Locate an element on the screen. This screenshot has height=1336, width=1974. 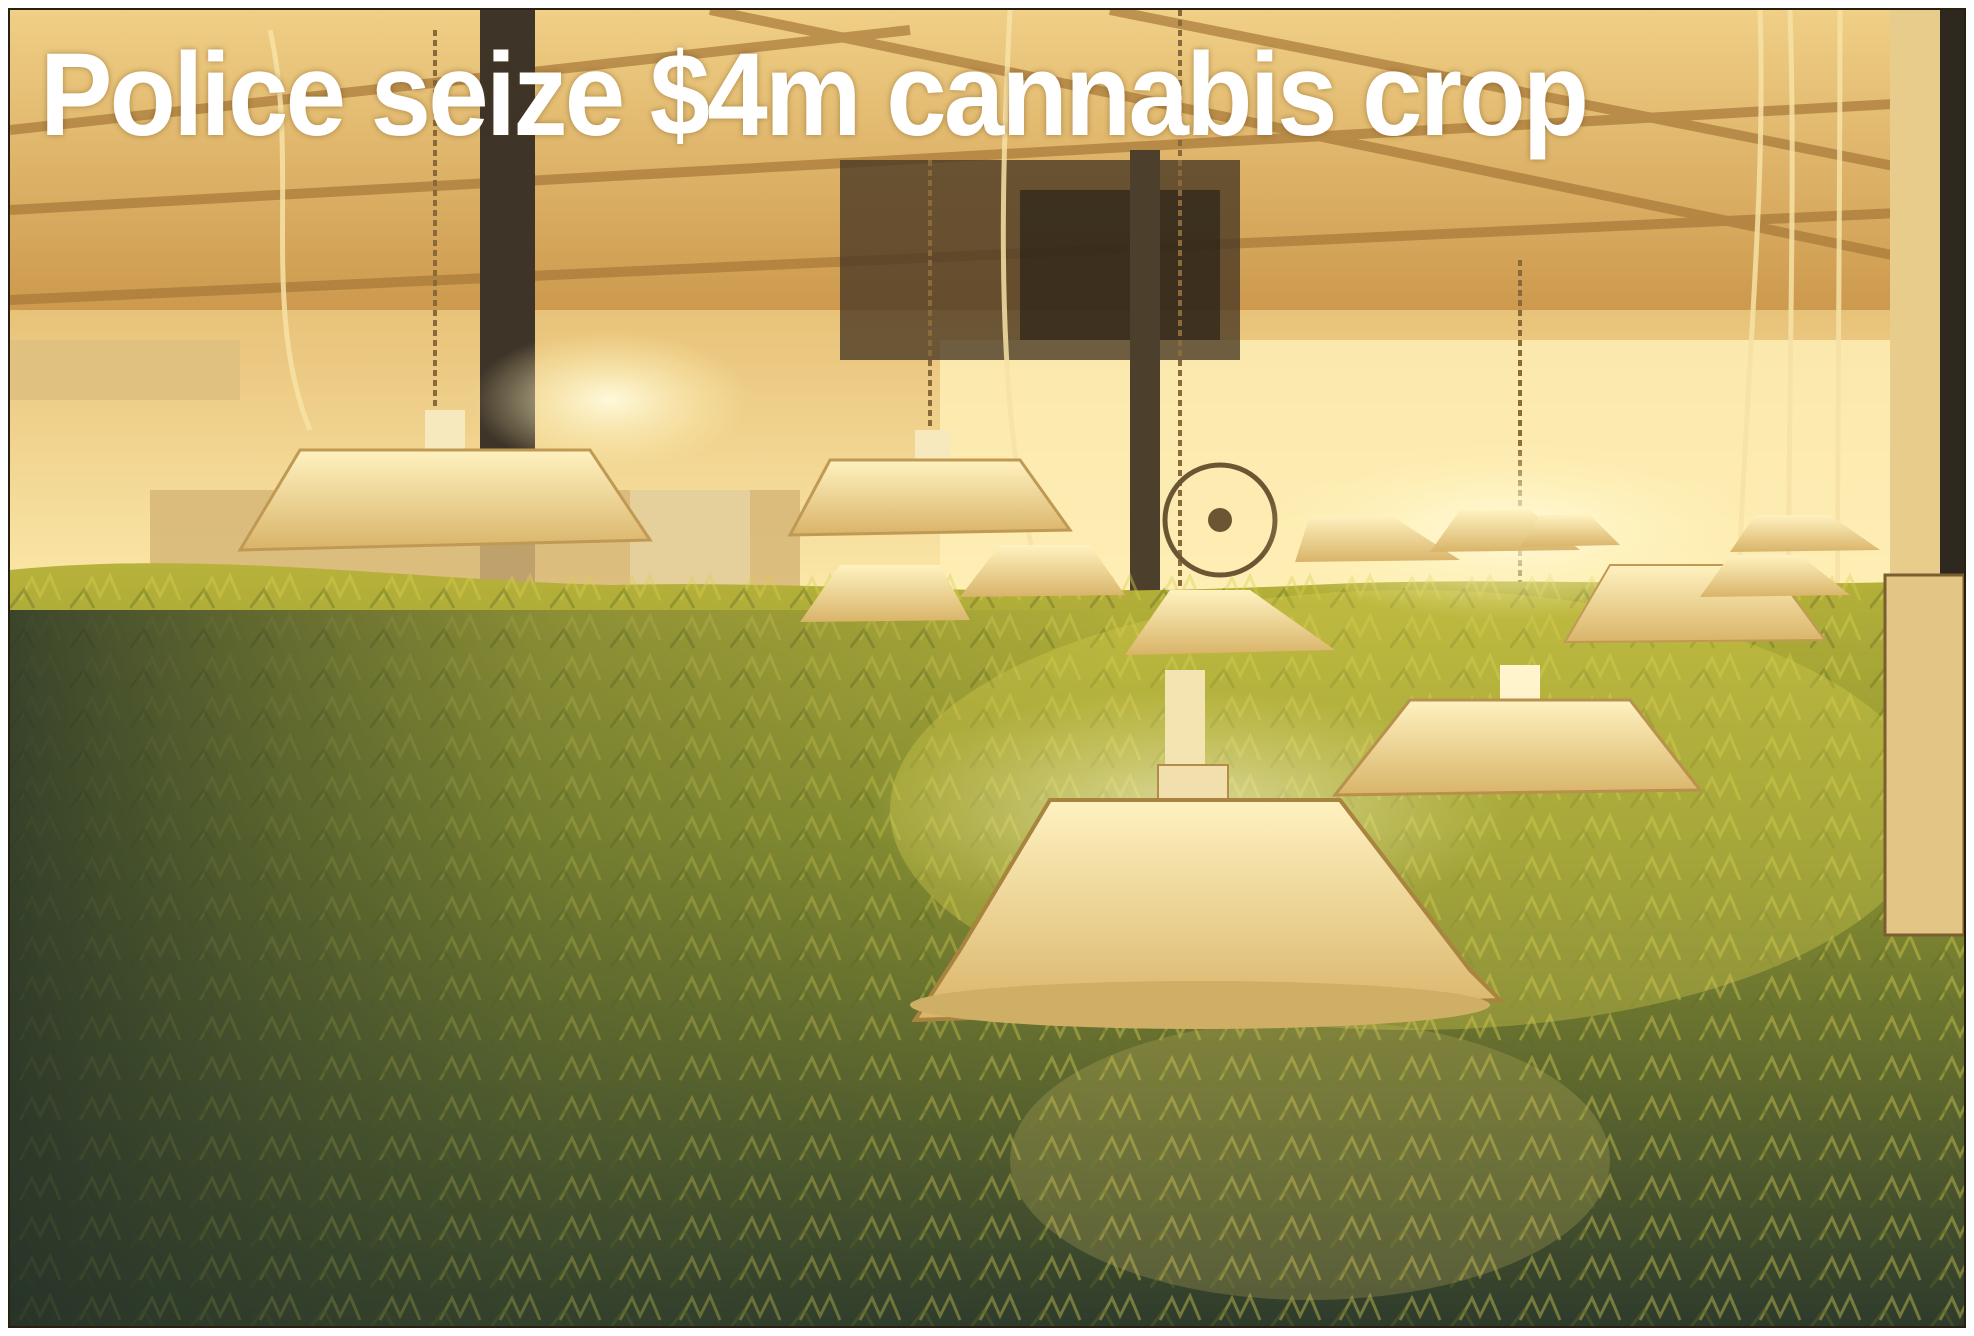
grow-lamp-foreground is located at coordinates (1207, 896).